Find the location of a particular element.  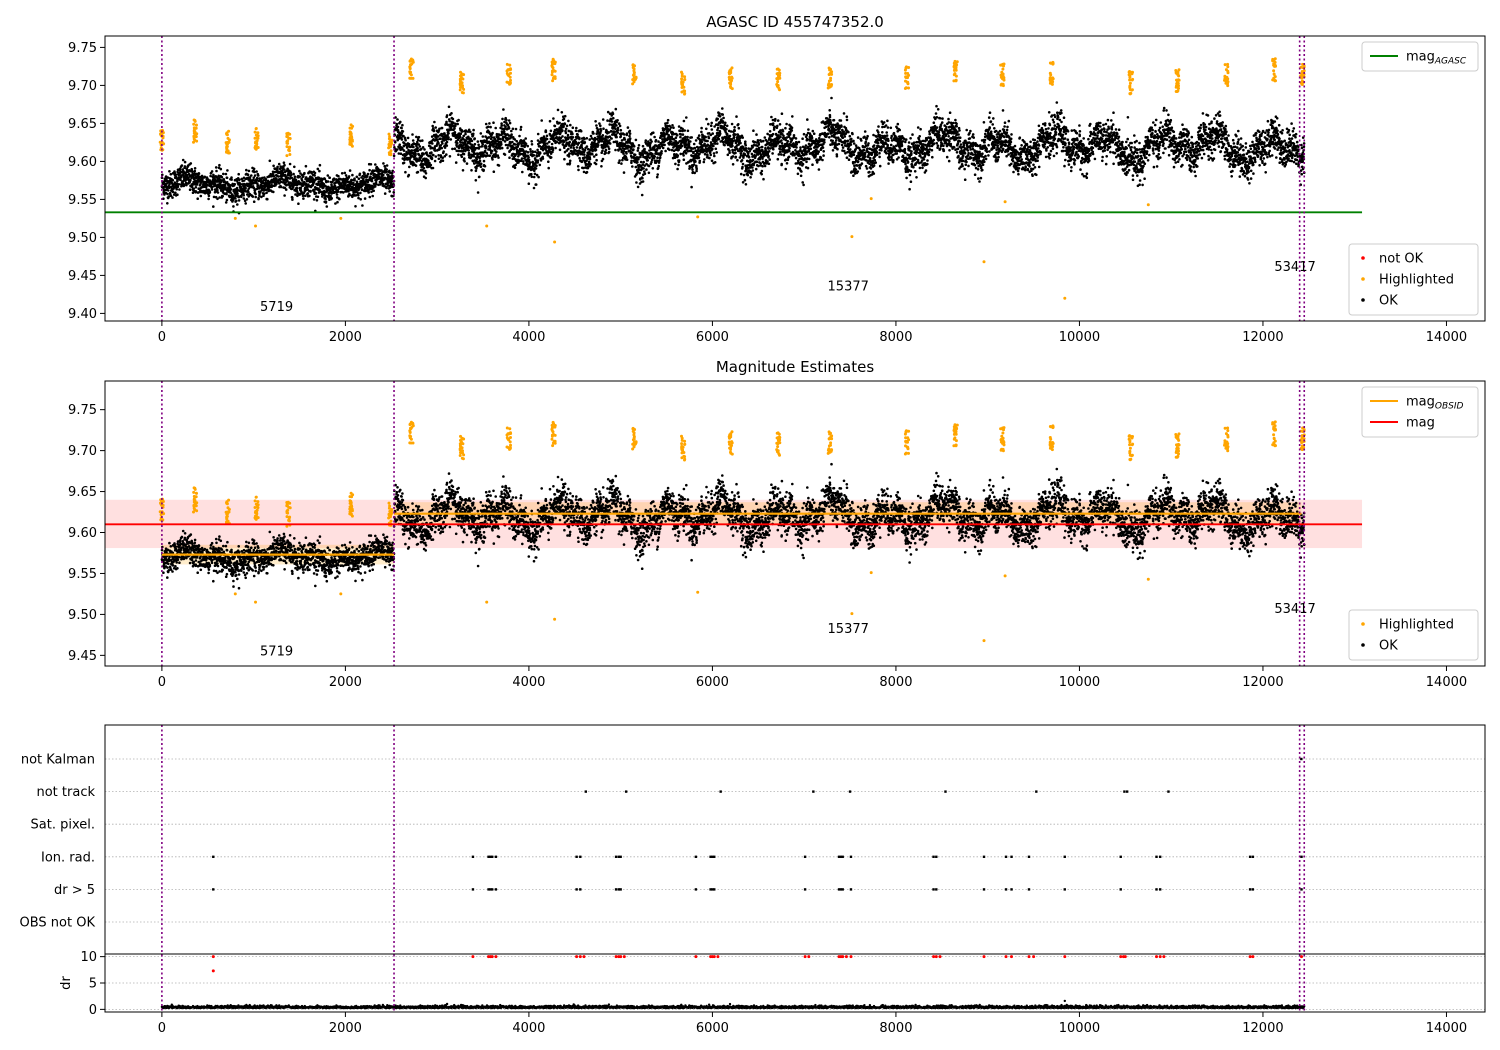

x-axis-tick-label: 2000 is located at coordinates (345, 337).